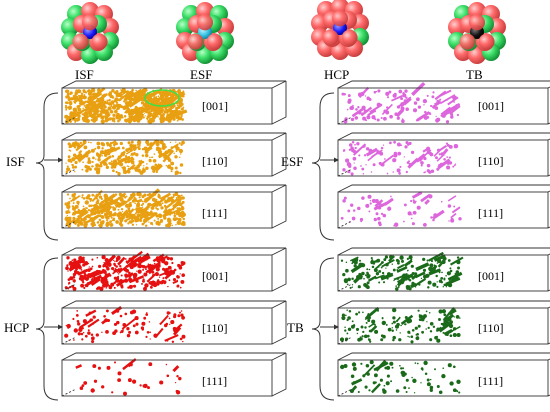  I want to click on group-label-isf: ISF, so click(15, 161).